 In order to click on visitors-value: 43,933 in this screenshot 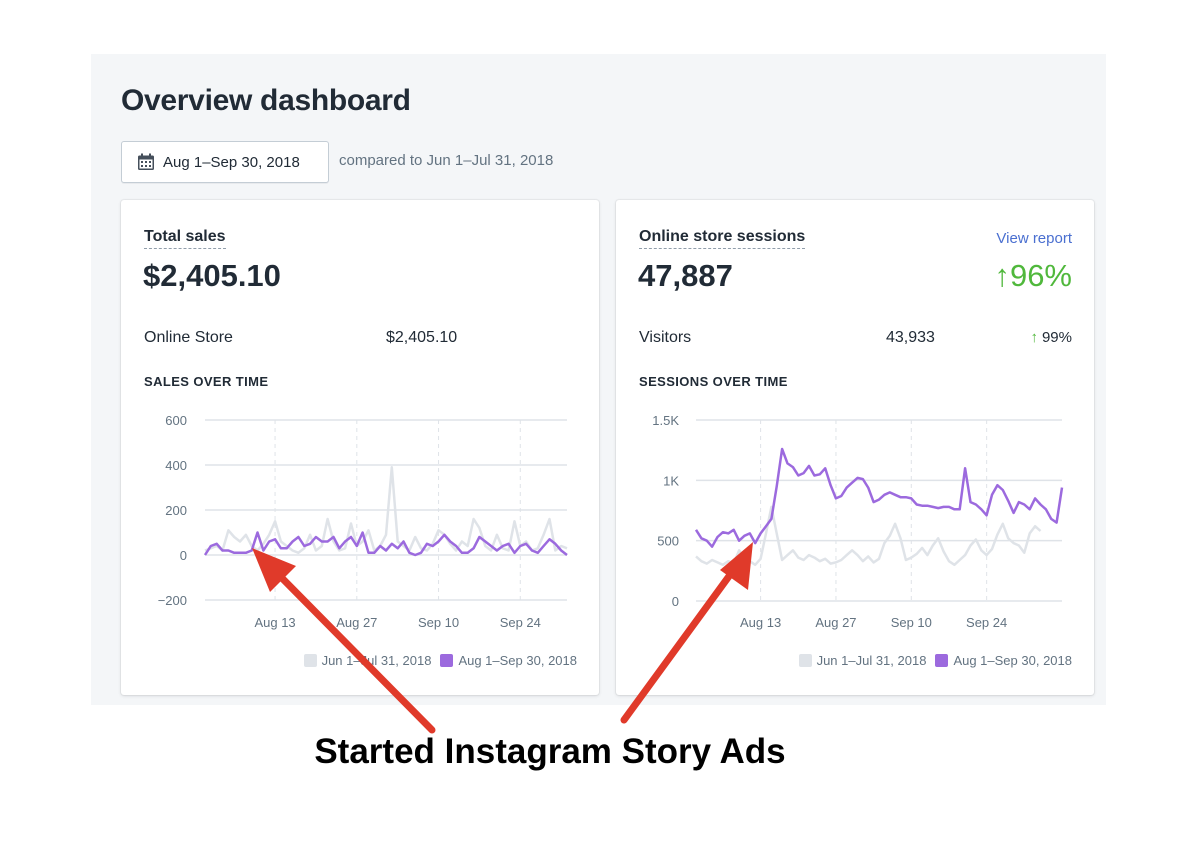, I will do `click(910, 337)`.